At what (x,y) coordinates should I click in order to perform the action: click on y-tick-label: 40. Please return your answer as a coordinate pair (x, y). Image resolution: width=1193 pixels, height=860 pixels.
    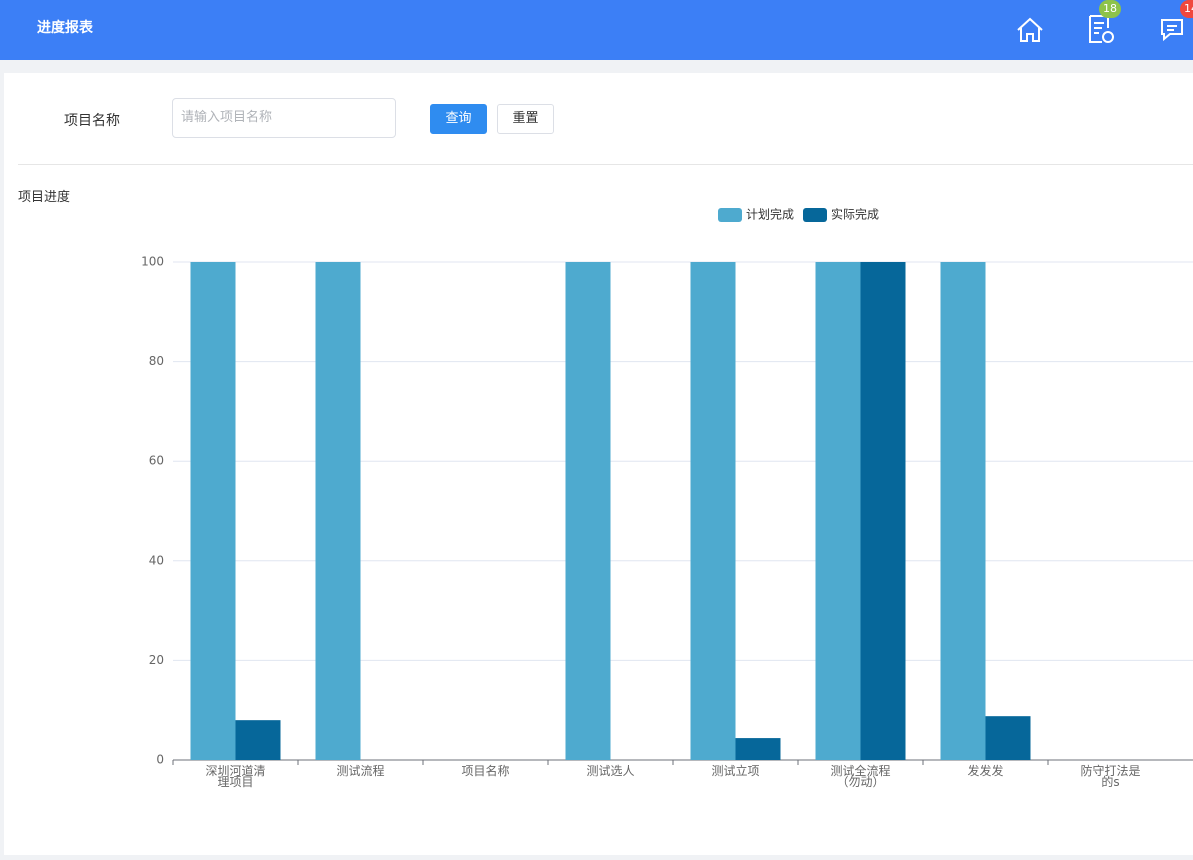
    Looking at the image, I should click on (156, 560).